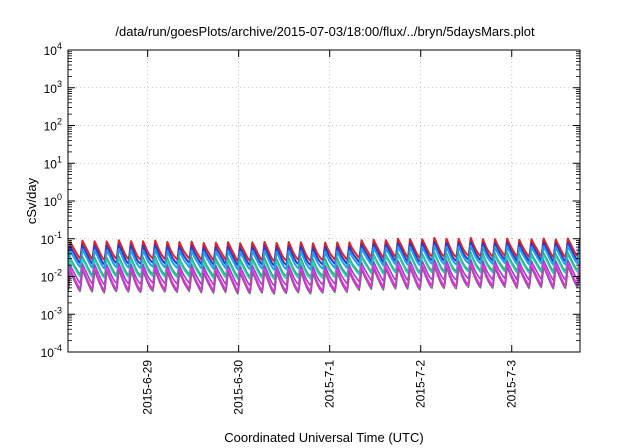 Image resolution: width=640 pixels, height=448 pixels. What do you see at coordinates (53, 49) in the screenshot?
I see `y-tick-label: 10⁴` at bounding box center [53, 49].